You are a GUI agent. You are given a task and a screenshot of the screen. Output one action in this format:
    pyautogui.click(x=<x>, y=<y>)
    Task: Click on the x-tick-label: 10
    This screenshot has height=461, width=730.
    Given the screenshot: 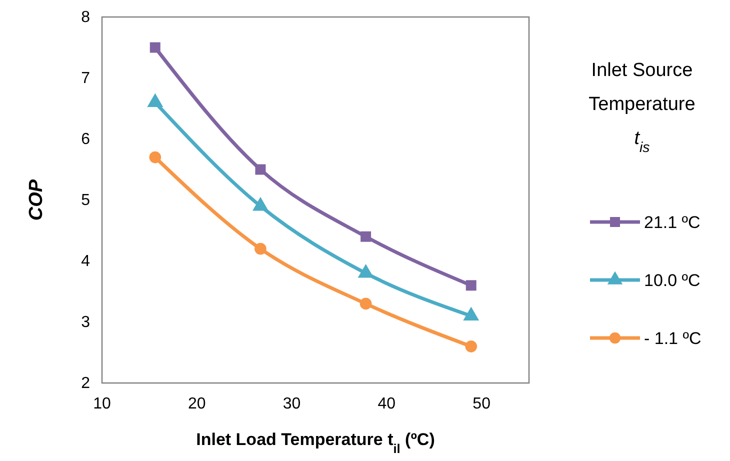 What is the action you would take?
    pyautogui.click(x=102, y=403)
    